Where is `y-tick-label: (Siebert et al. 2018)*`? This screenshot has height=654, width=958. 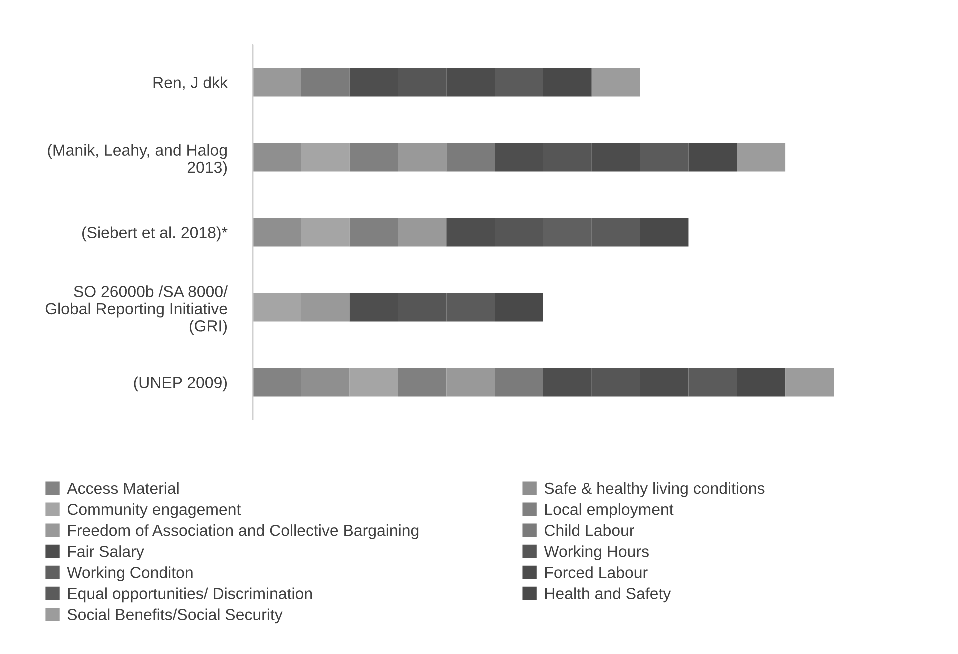 y-tick-label: (Siebert et al. 2018)* is located at coordinates (155, 234).